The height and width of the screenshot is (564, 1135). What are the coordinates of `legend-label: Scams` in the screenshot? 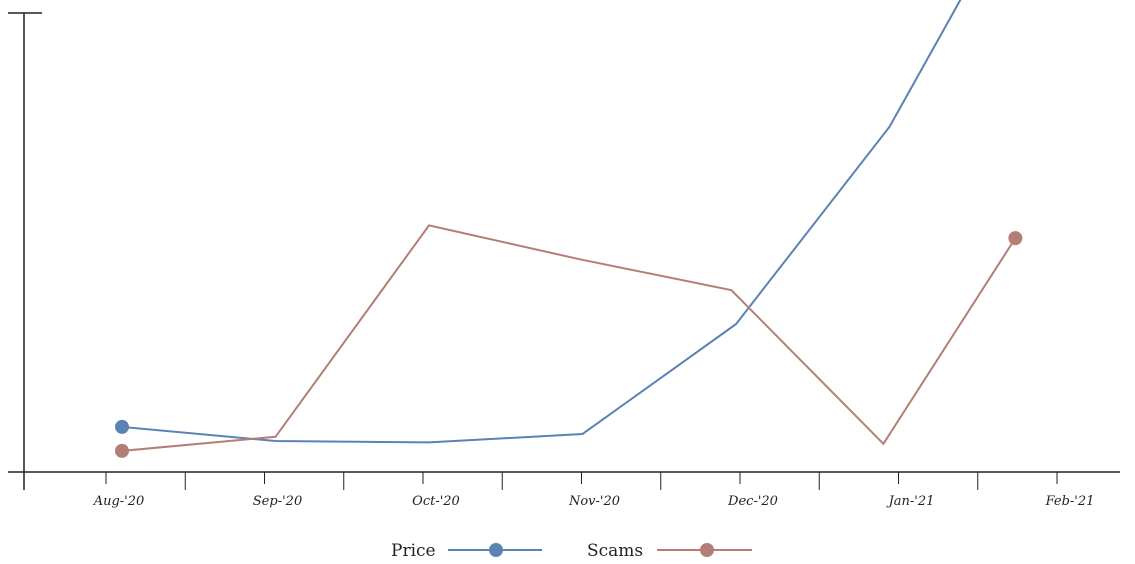 It's located at (615, 551).